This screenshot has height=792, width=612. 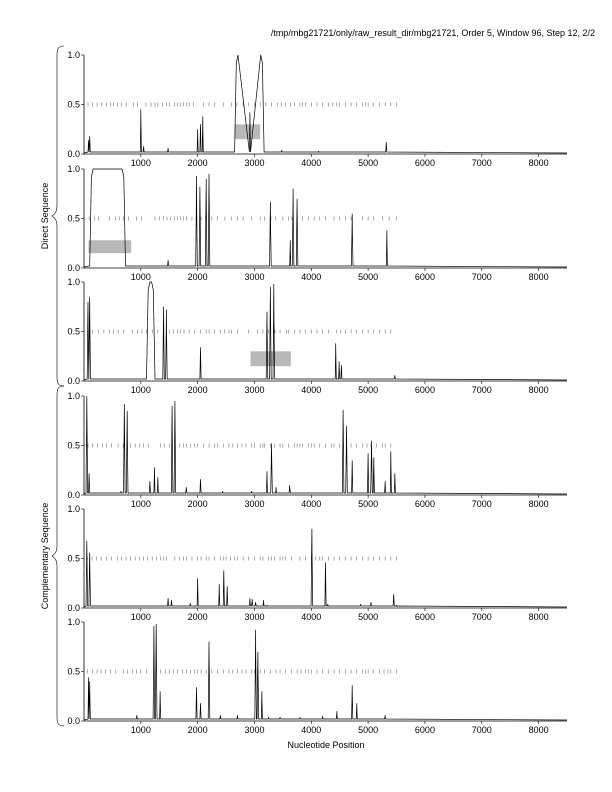 I want to click on direct-group-brace, so click(x=58, y=216).